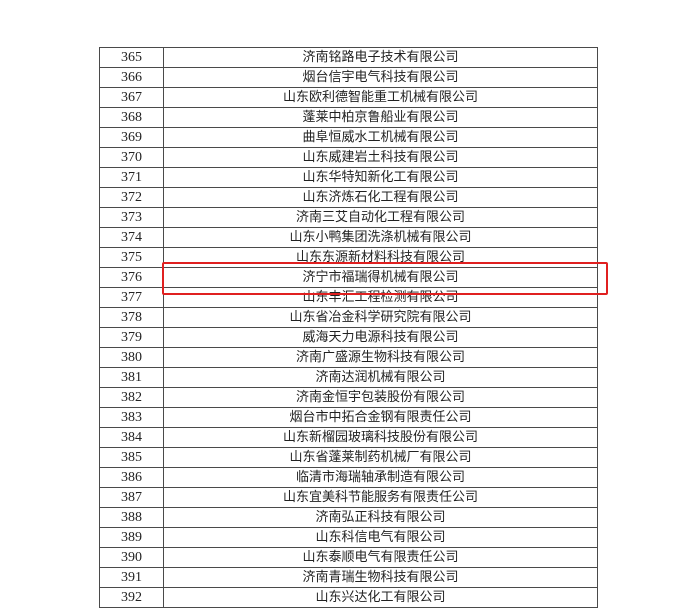  What do you see at coordinates (131, 457) in the screenshot?
I see `row-number: 385` at bounding box center [131, 457].